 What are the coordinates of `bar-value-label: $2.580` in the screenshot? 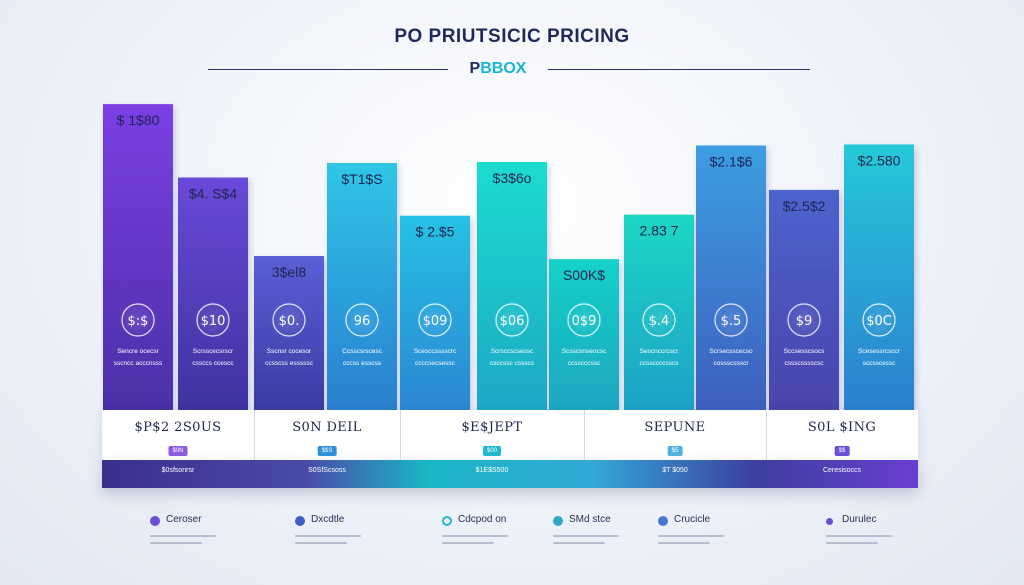 It's located at (879, 160).